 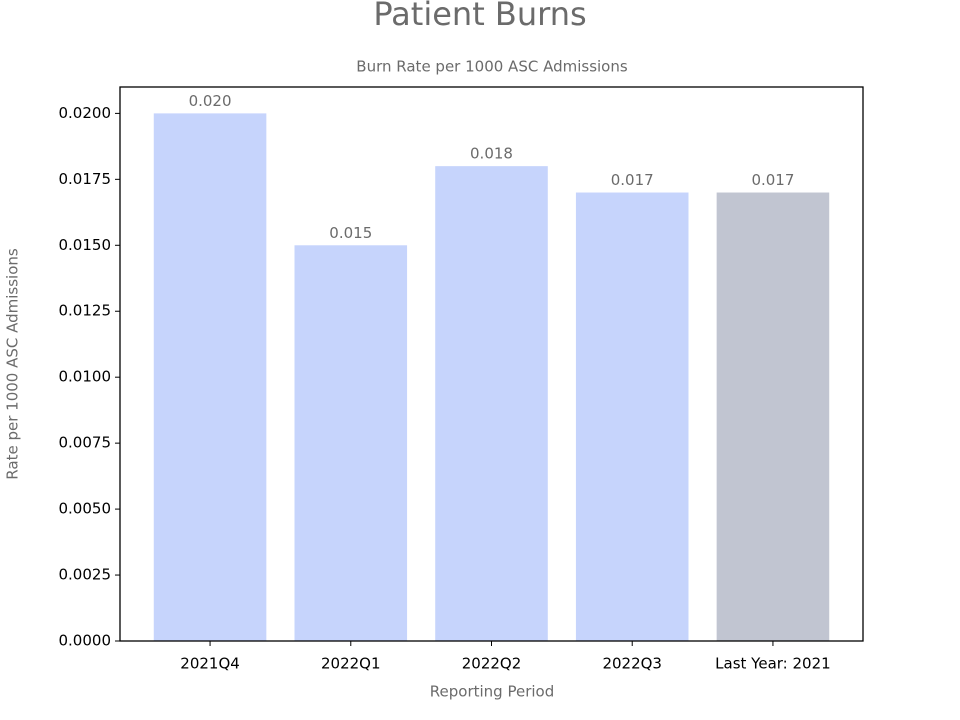 What do you see at coordinates (85, 245) in the screenshot?
I see `y-tick-label: 0.0150` at bounding box center [85, 245].